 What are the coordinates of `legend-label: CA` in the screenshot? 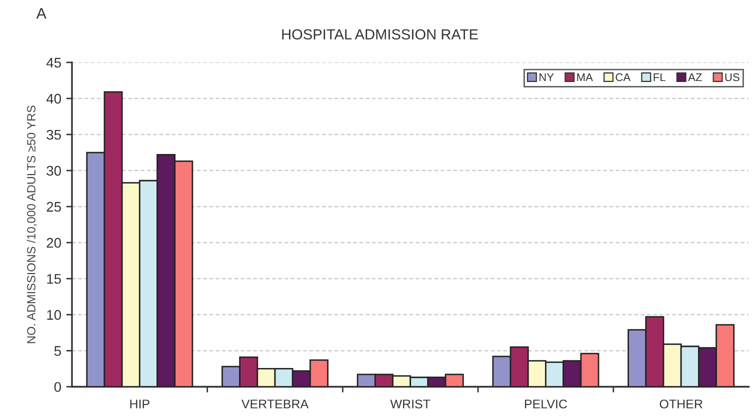 It's located at (623, 77).